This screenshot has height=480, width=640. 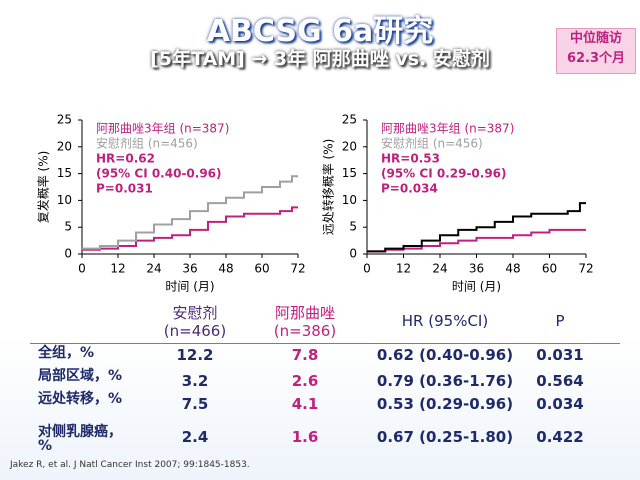 What do you see at coordinates (596, 58) in the screenshot?
I see `badge-line: 62.3个月` at bounding box center [596, 58].